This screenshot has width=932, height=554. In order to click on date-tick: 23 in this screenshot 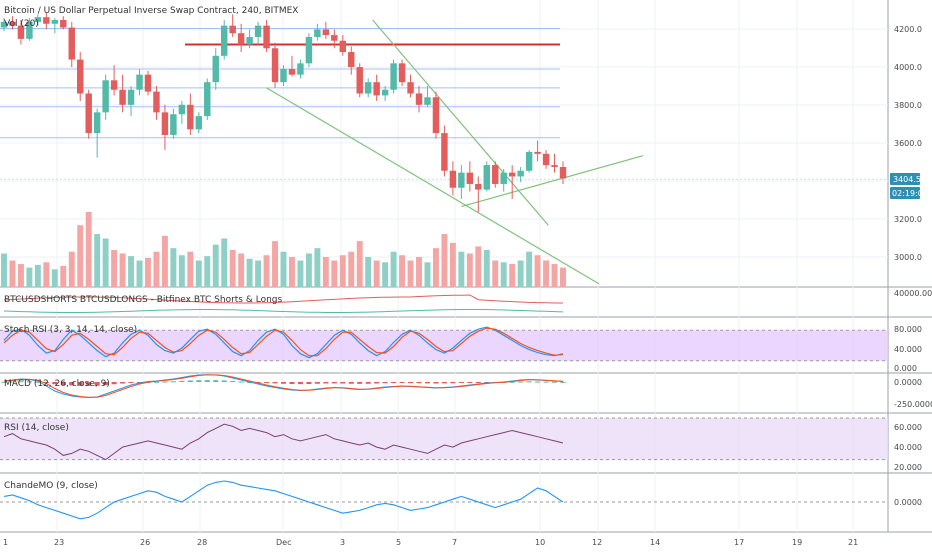, I will do `click(59, 542)`.